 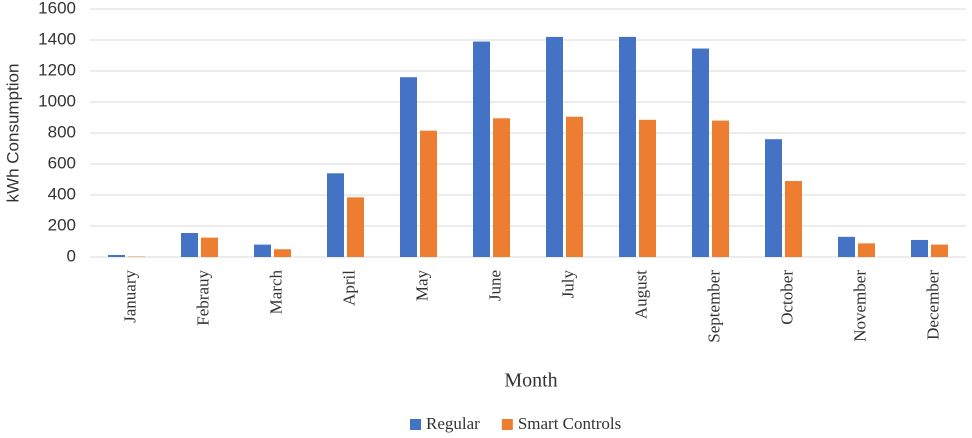 What do you see at coordinates (62, 193) in the screenshot?
I see `y-tick-label: 400` at bounding box center [62, 193].